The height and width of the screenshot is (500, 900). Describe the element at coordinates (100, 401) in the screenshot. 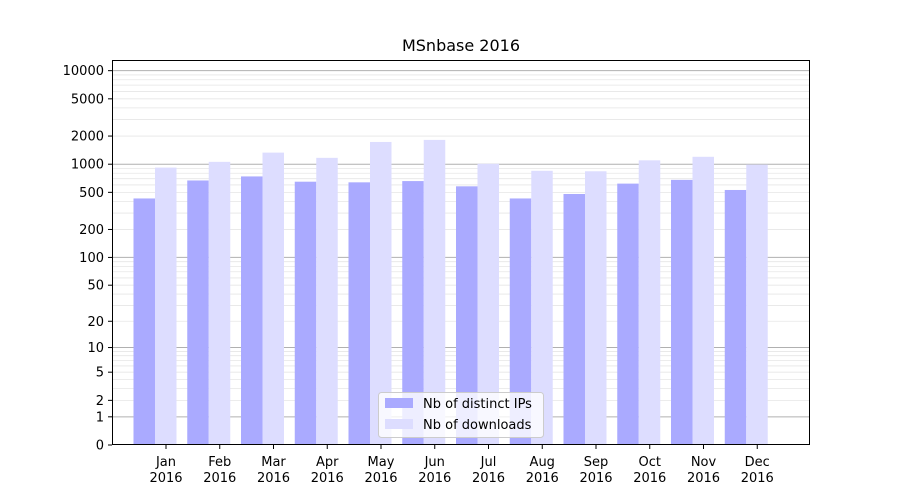

I see `y-tick-label: 2` at that location.